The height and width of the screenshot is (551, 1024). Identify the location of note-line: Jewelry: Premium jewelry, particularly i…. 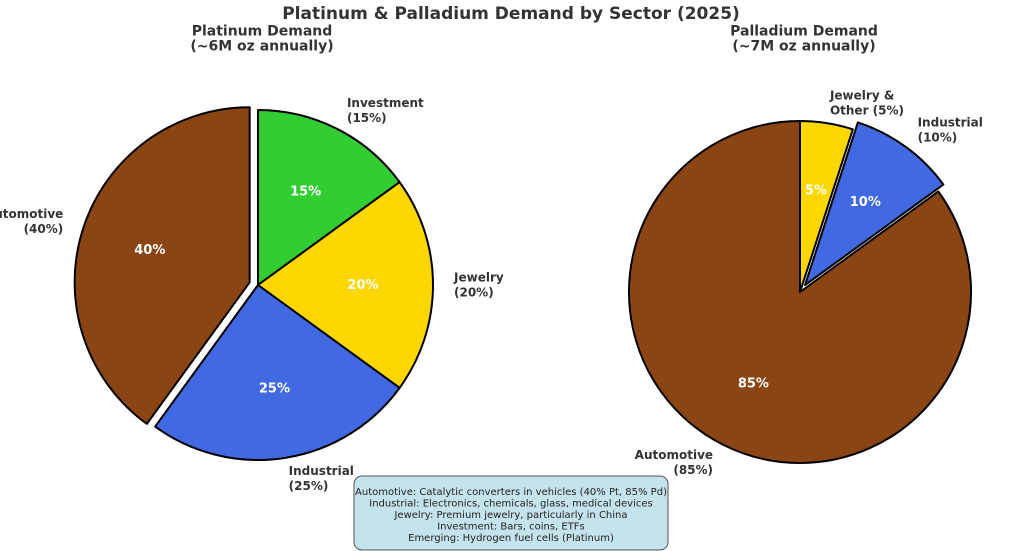
(510, 515).